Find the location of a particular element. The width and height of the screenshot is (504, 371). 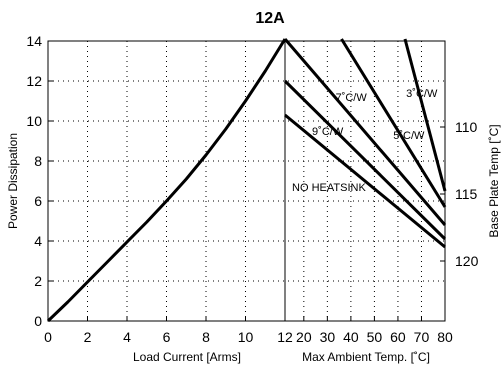

load-axis-ticks: 0 2 4 6 8 10 12 is located at coordinates (168, 330).